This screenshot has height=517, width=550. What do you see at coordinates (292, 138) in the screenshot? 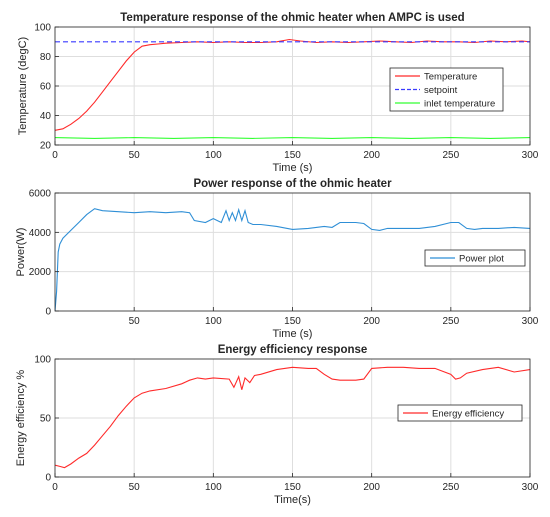
I see `series-line-inlet-temperature` at bounding box center [292, 138].